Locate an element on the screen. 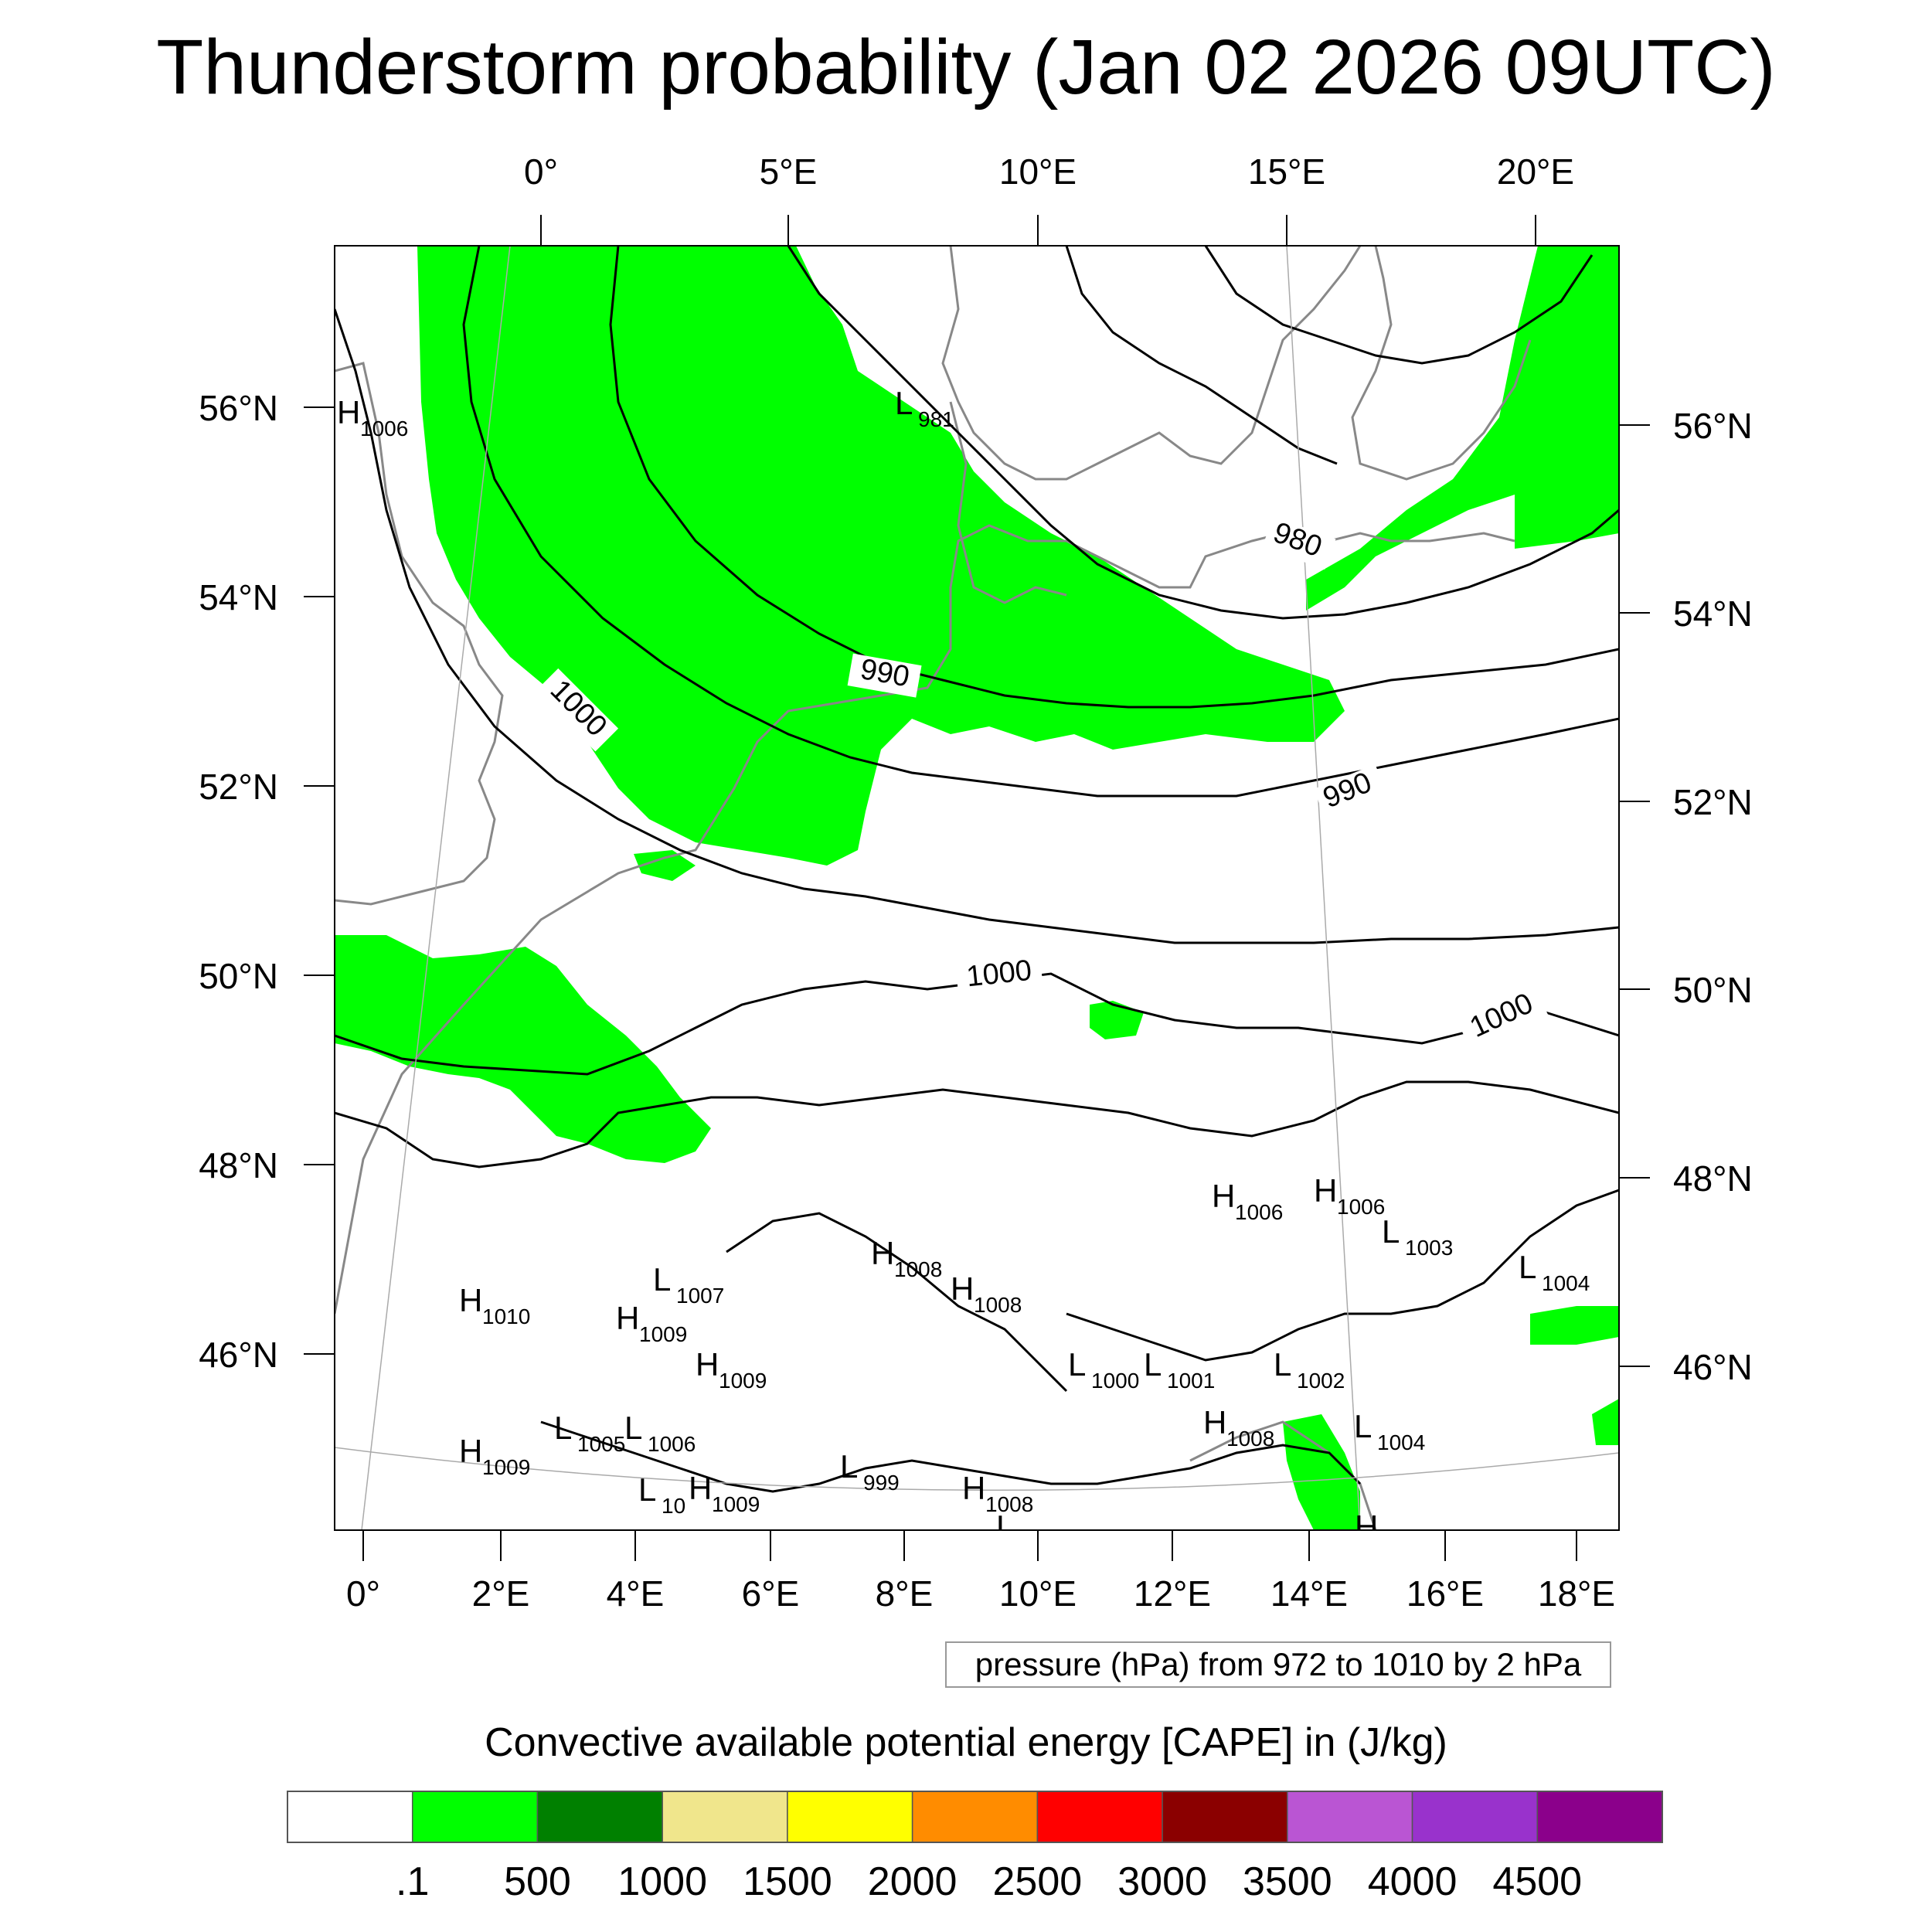 This screenshot has width=1932, height=1932. colorbar-label: 1500 is located at coordinates (788, 1882).